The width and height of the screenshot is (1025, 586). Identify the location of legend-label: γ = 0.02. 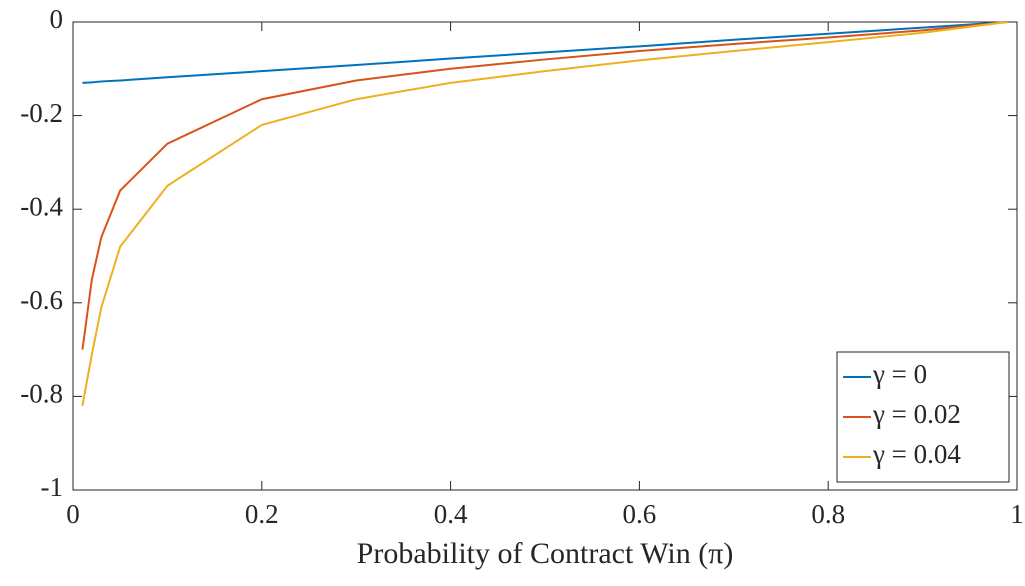
(916, 414).